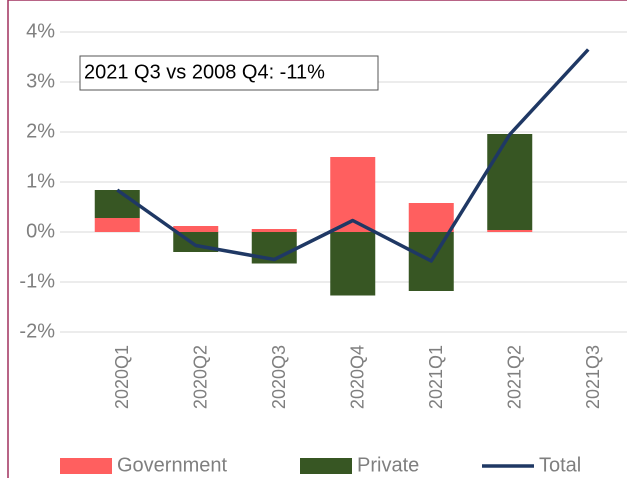  What do you see at coordinates (40, 181) in the screenshot?
I see `y-tick-label: 1%` at bounding box center [40, 181].